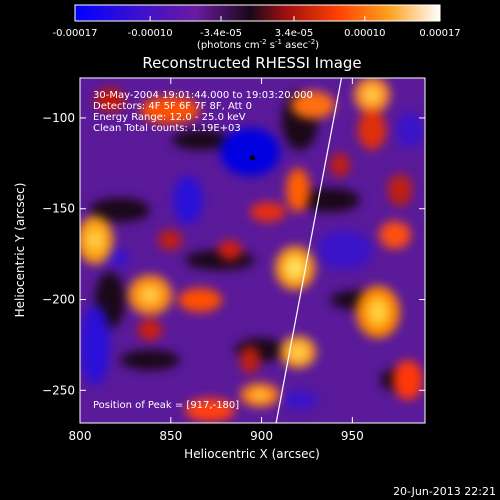  What do you see at coordinates (221, 33) in the screenshot?
I see `colorbar-tick-label: -3.4e-05` at bounding box center [221, 33].